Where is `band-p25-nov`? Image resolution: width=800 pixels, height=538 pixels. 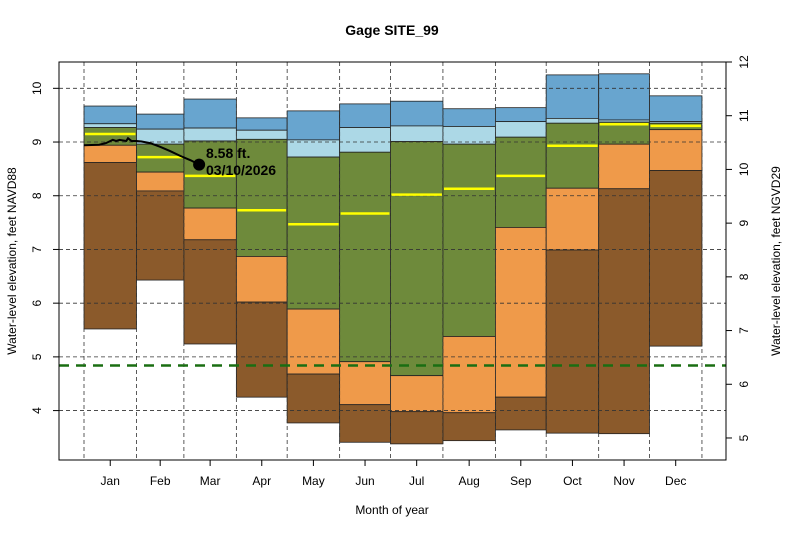 band-p25-nov is located at coordinates (624, 166).